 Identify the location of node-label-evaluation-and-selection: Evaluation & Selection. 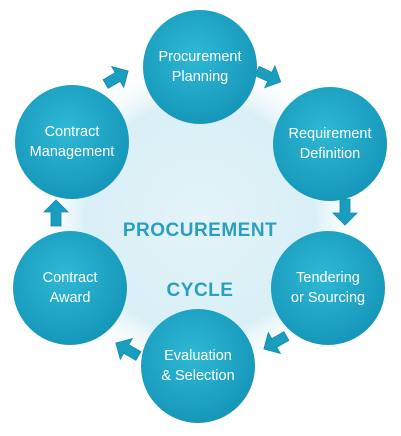
(198, 366).